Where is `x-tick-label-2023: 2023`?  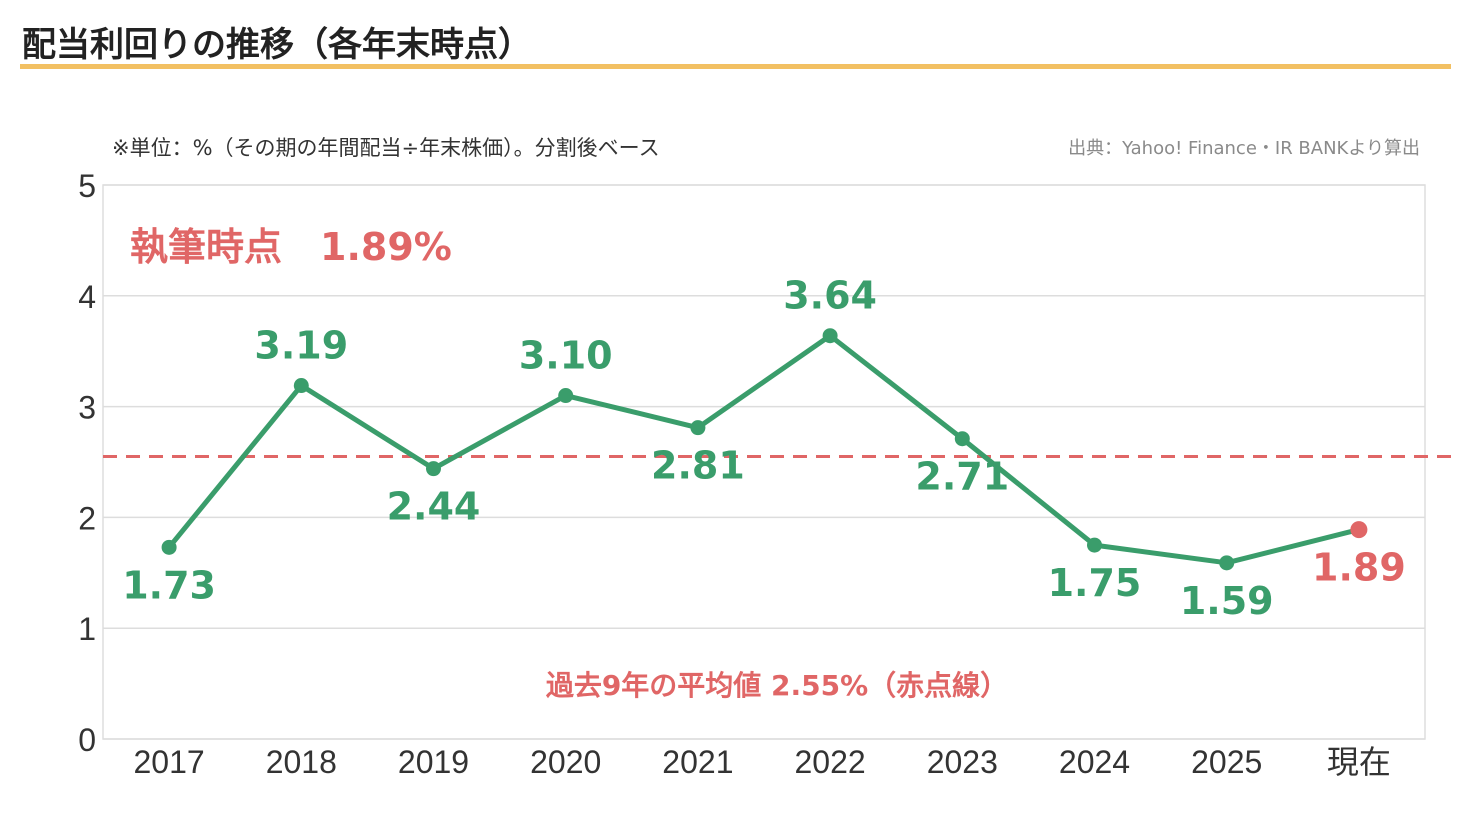
x-tick-label-2023: 2023 is located at coordinates (962, 762).